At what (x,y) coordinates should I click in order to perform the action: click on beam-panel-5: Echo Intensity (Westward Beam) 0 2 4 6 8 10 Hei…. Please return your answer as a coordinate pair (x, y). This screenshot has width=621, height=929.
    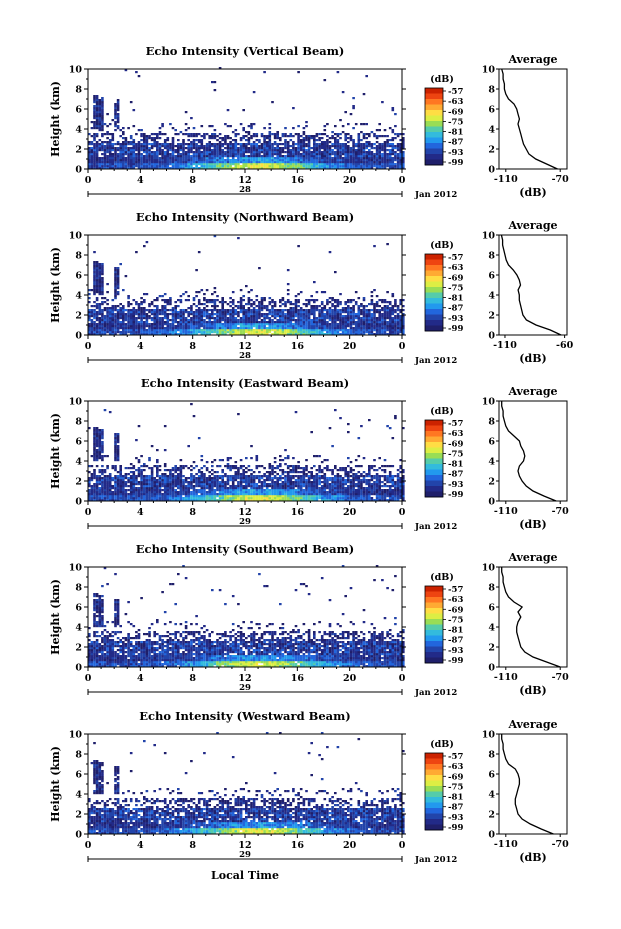
    Looking at the image, I should click on (309, 787).